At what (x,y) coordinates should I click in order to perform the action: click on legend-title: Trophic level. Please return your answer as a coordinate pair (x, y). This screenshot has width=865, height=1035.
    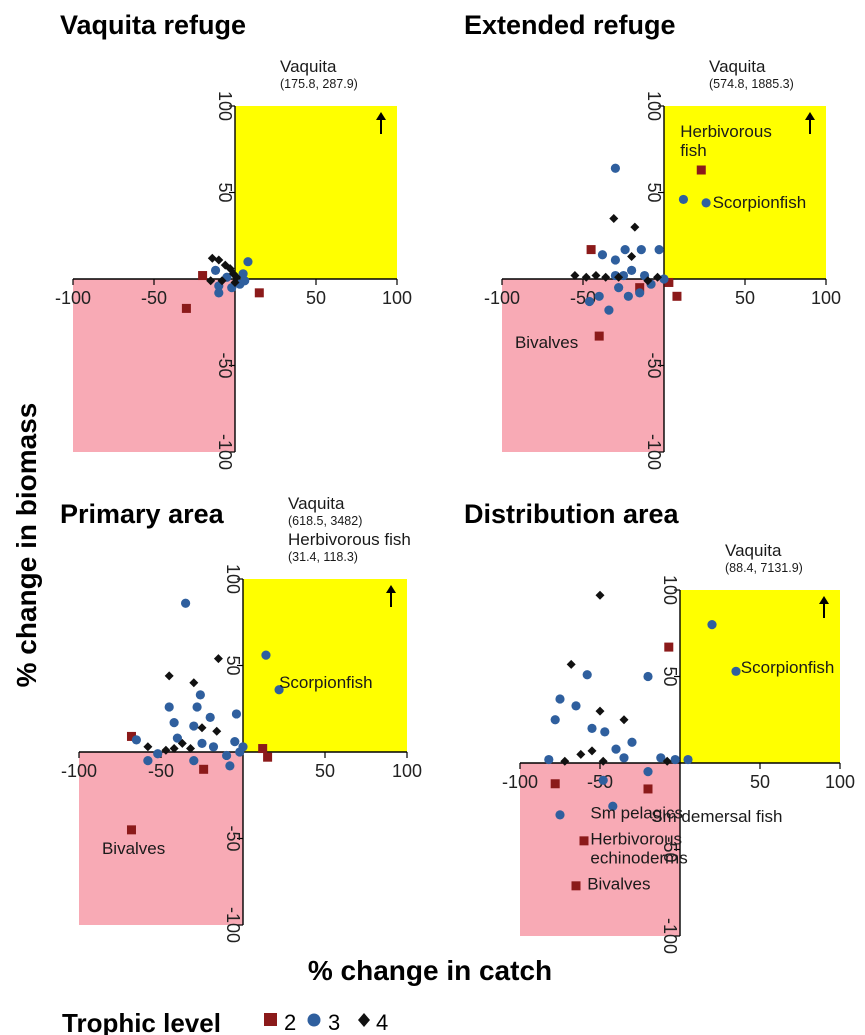
    Looking at the image, I should click on (141, 1021).